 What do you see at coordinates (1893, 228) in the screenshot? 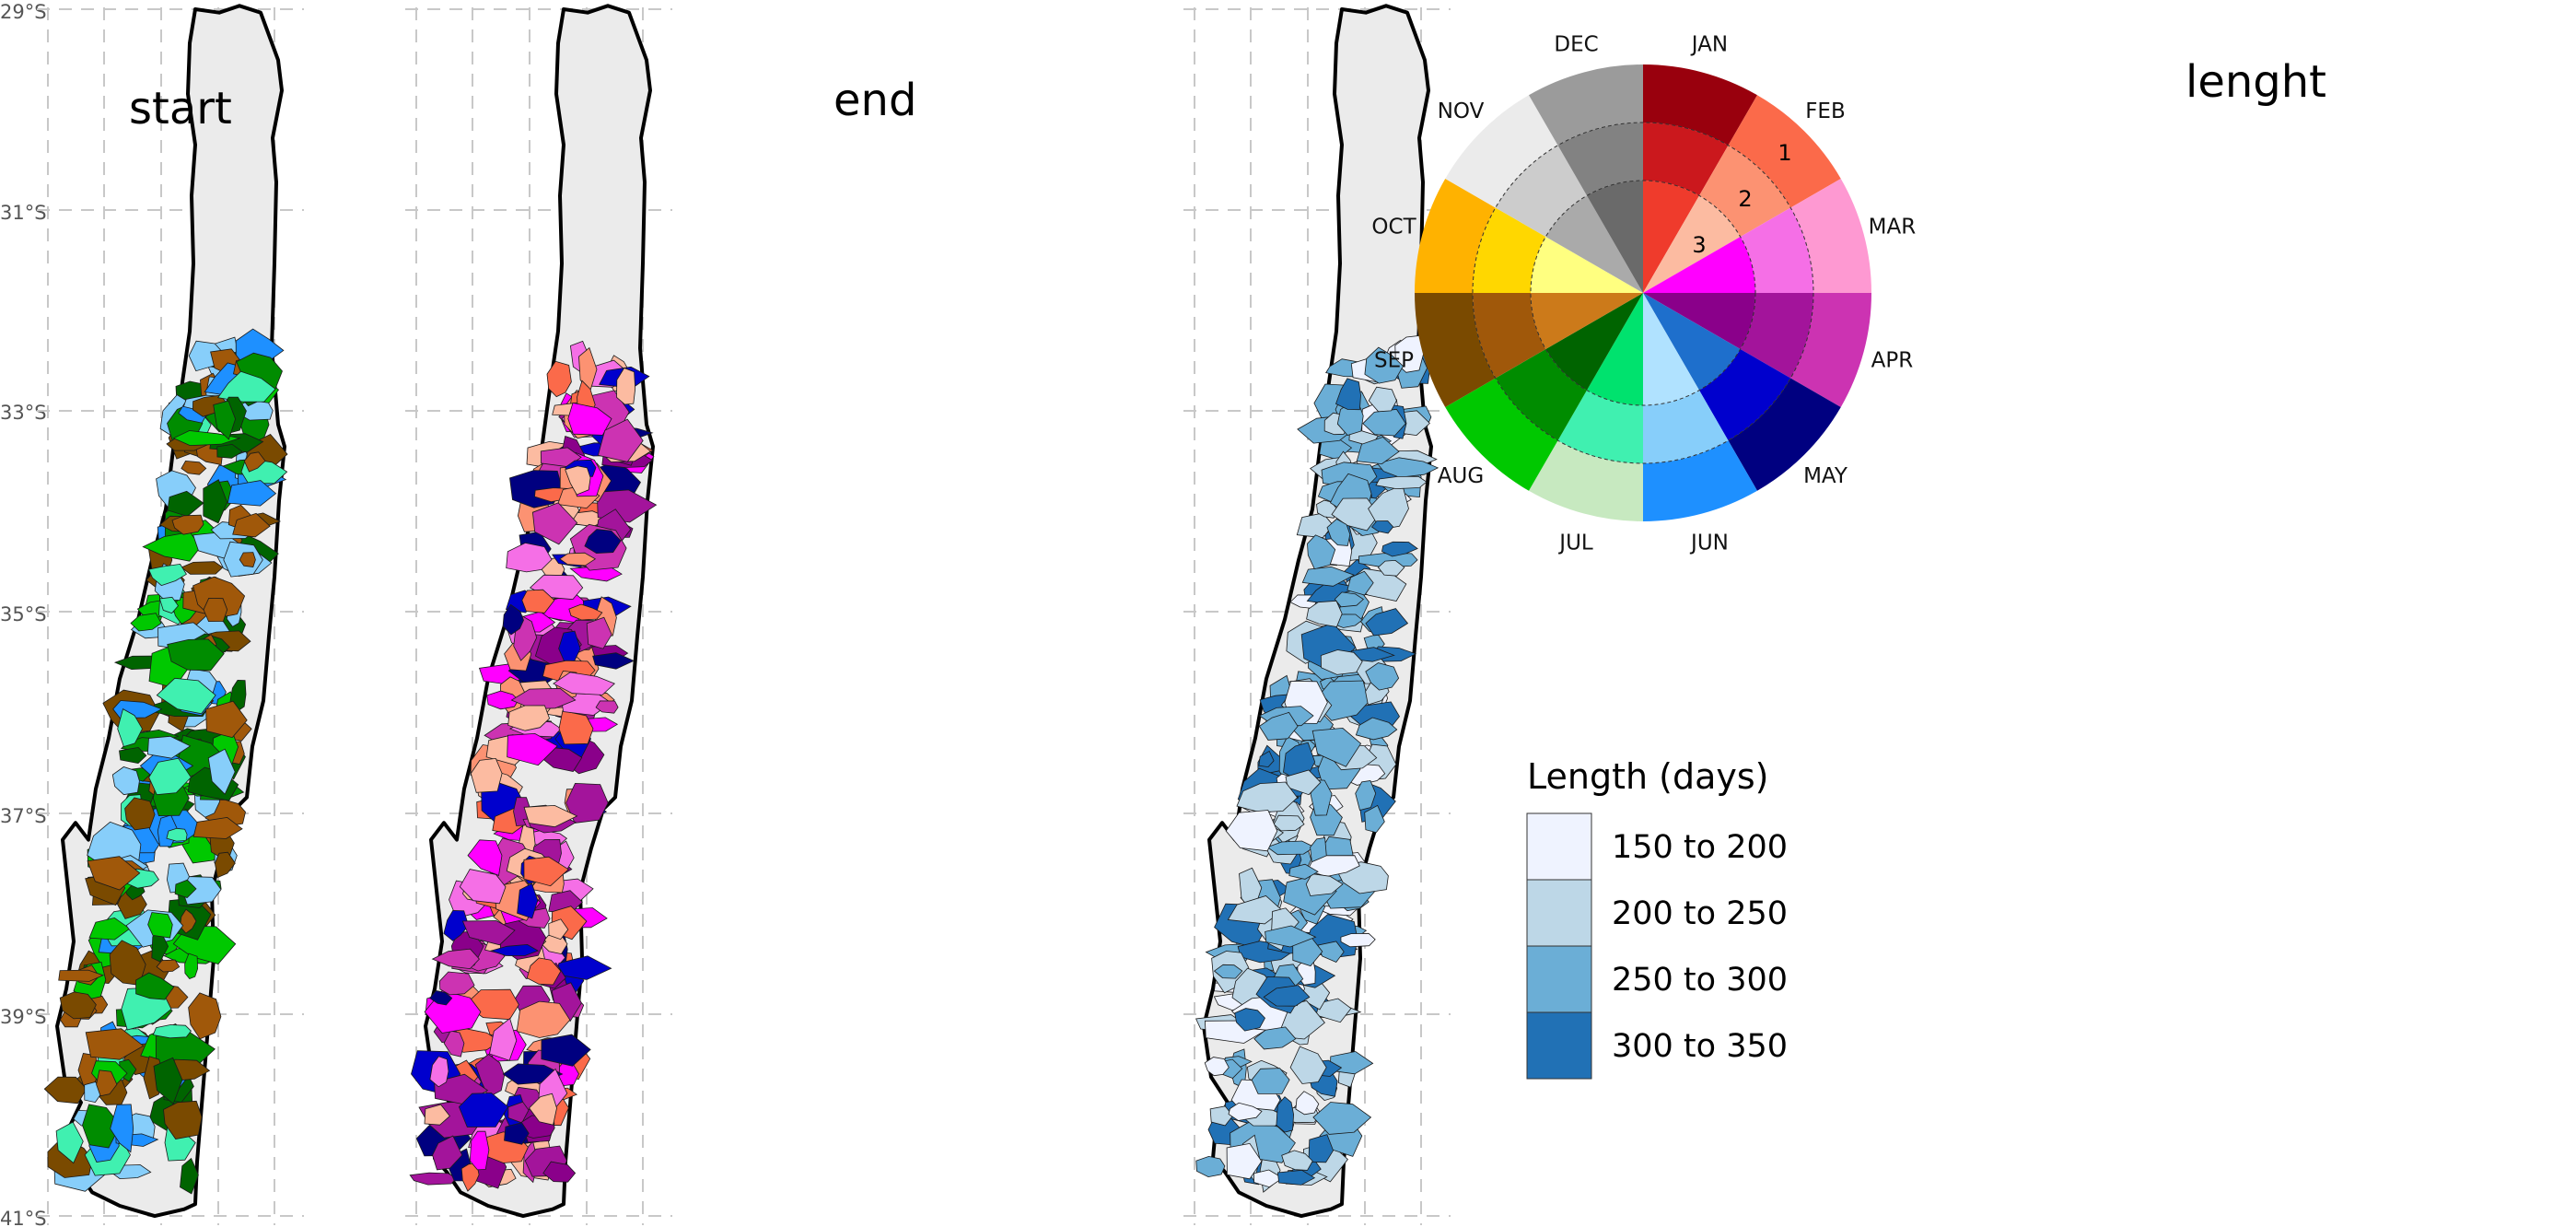
I see `month-label-mar: MAR` at bounding box center [1893, 228].